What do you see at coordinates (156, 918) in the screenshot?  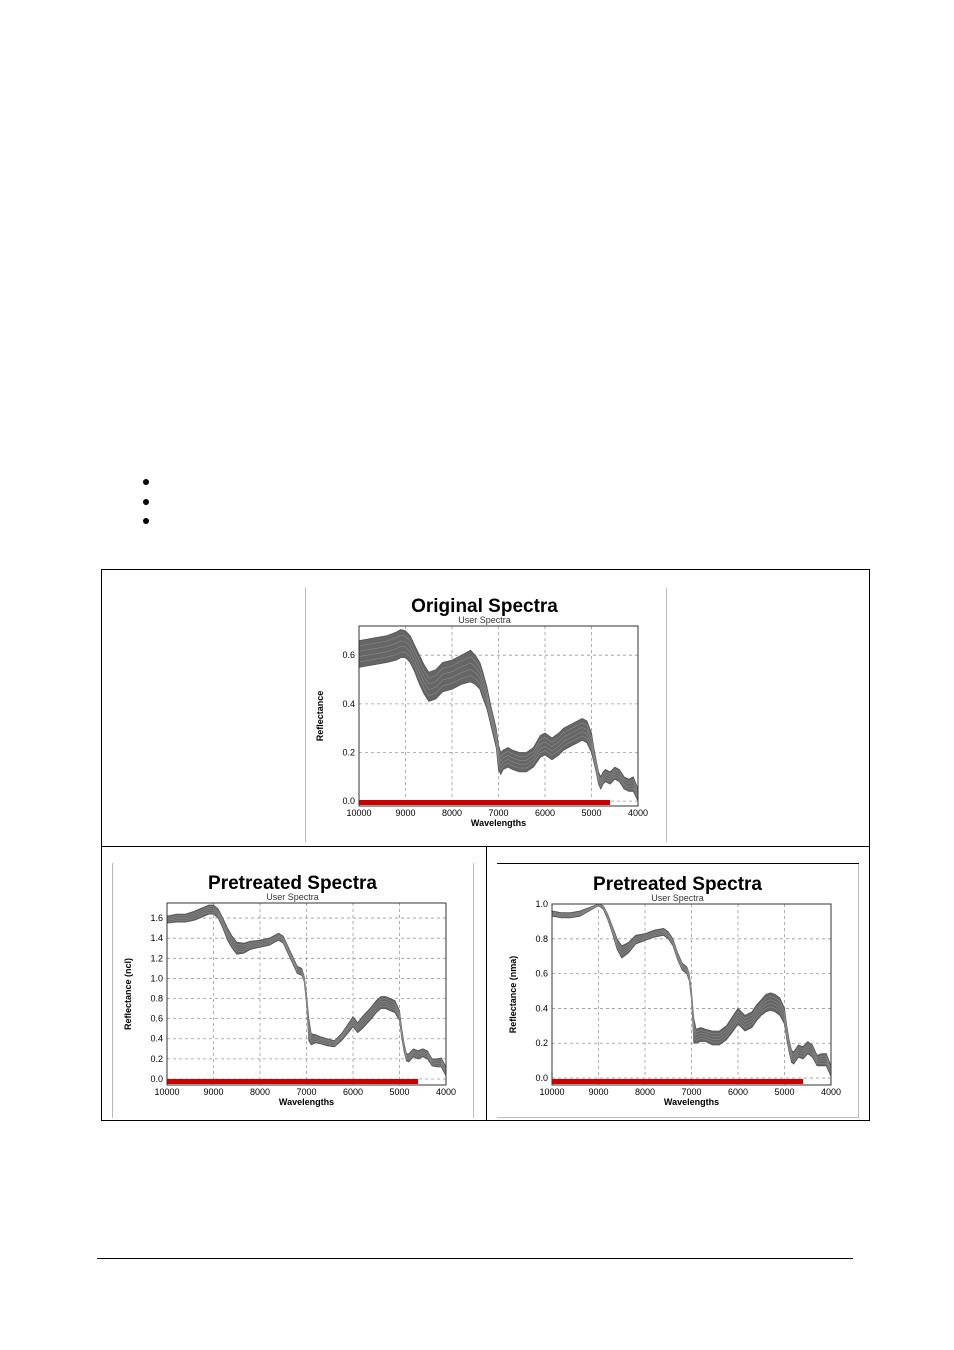 I see `y-tick-label: 1.6` at bounding box center [156, 918].